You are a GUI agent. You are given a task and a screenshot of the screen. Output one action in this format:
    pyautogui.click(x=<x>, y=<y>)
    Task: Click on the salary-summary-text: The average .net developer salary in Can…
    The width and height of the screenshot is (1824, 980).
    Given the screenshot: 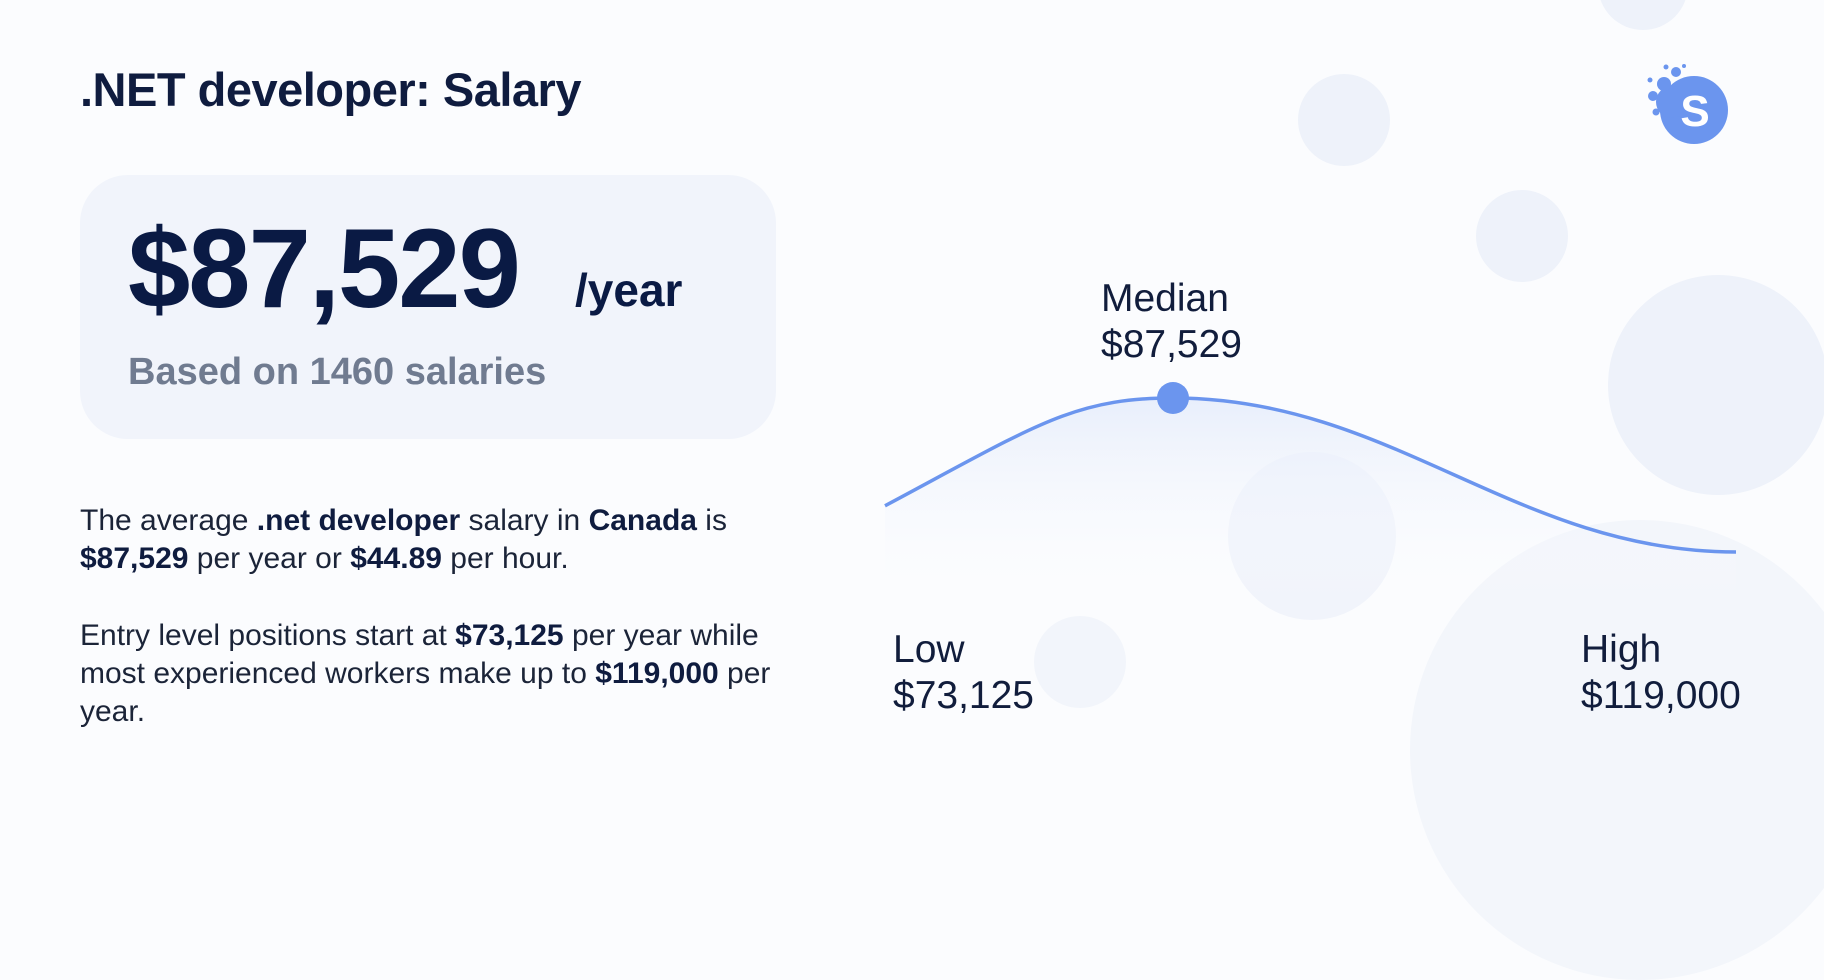 What is the action you would take?
    pyautogui.click(x=430, y=540)
    